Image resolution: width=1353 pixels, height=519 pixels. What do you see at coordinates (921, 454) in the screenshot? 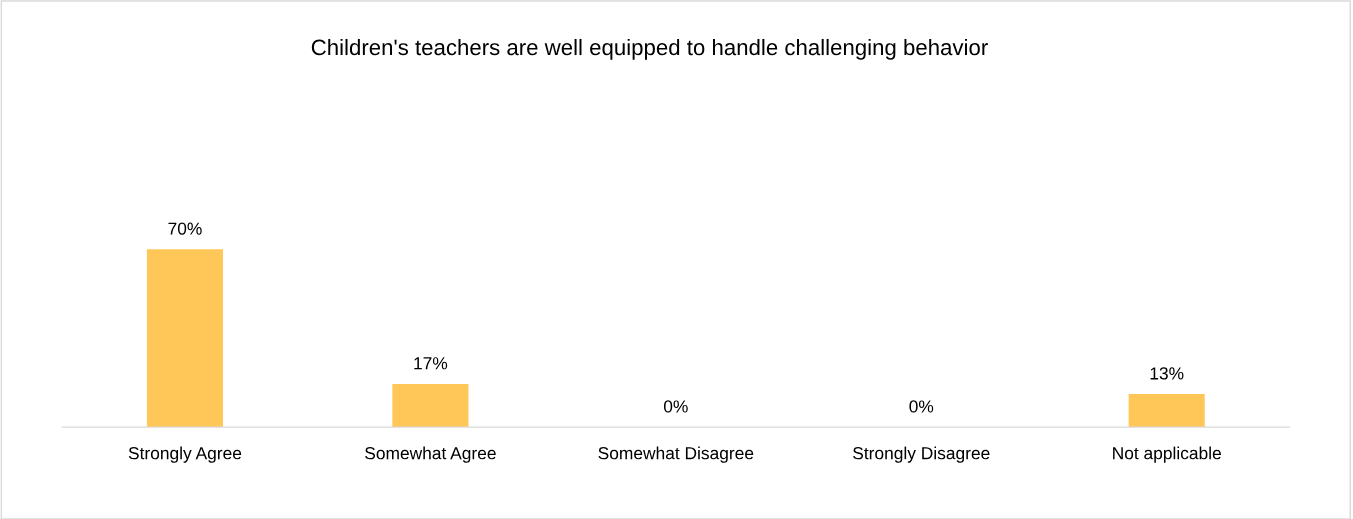
I see `x-tick-label: Strongly Disagree` at bounding box center [921, 454].